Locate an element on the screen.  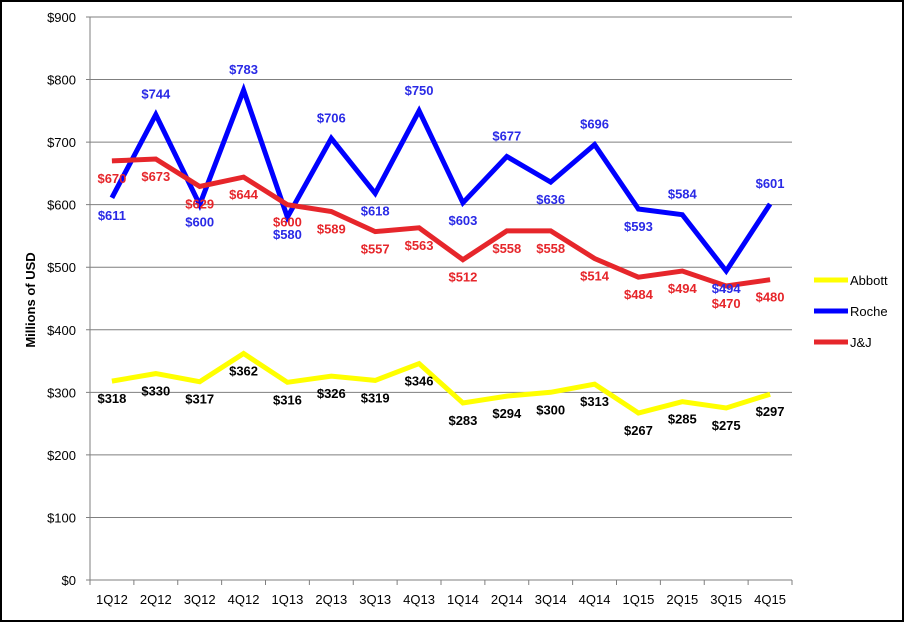
data-label: $644 is located at coordinates (244, 194).